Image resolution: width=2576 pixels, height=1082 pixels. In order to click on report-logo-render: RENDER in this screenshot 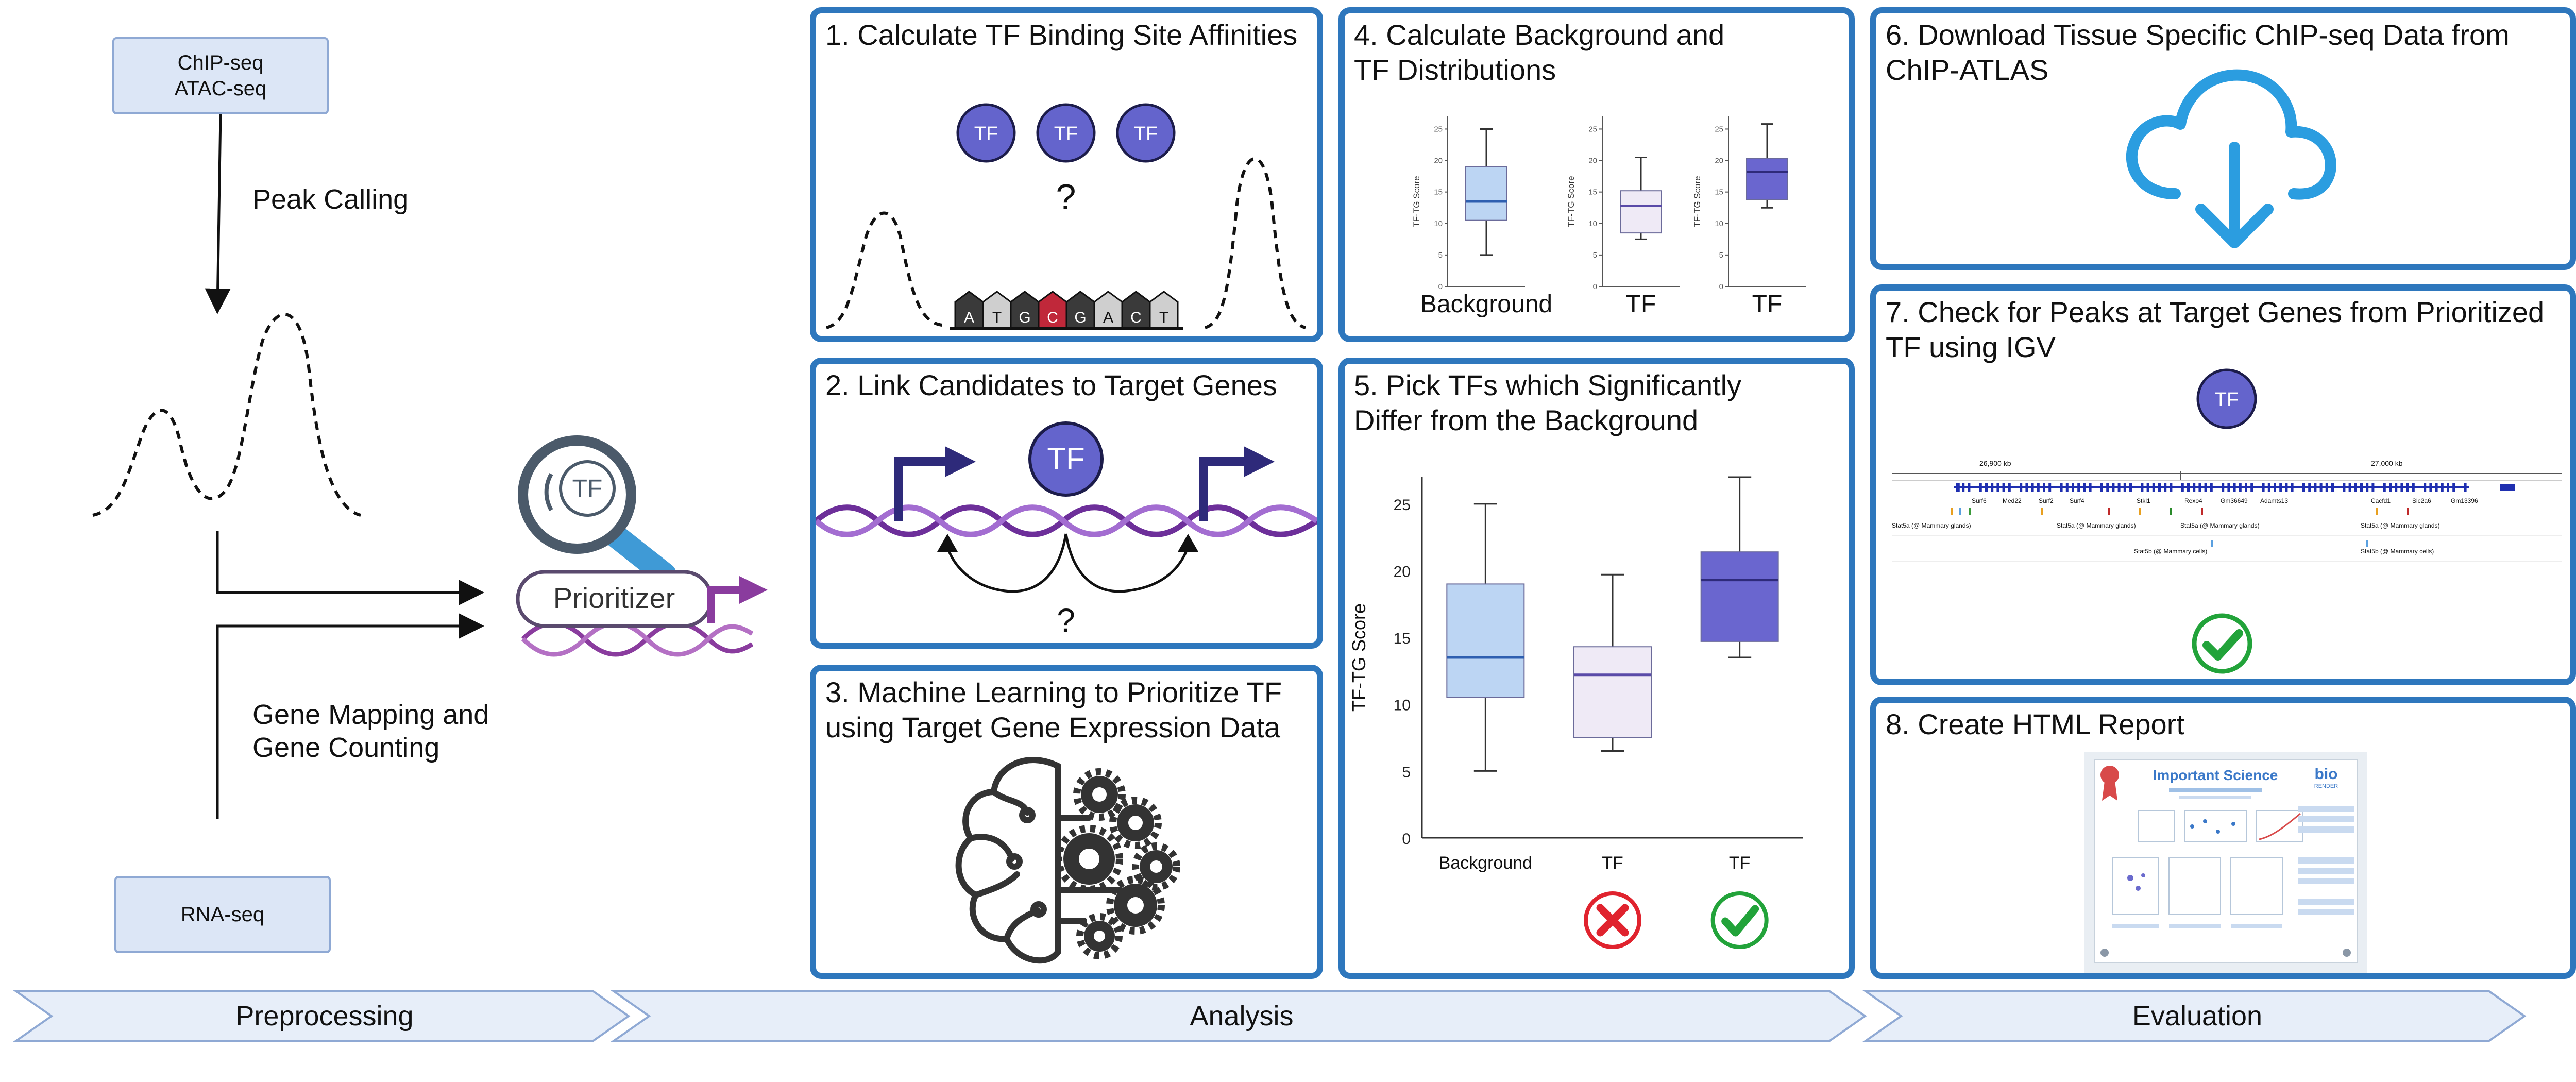, I will do `click(2326, 786)`.